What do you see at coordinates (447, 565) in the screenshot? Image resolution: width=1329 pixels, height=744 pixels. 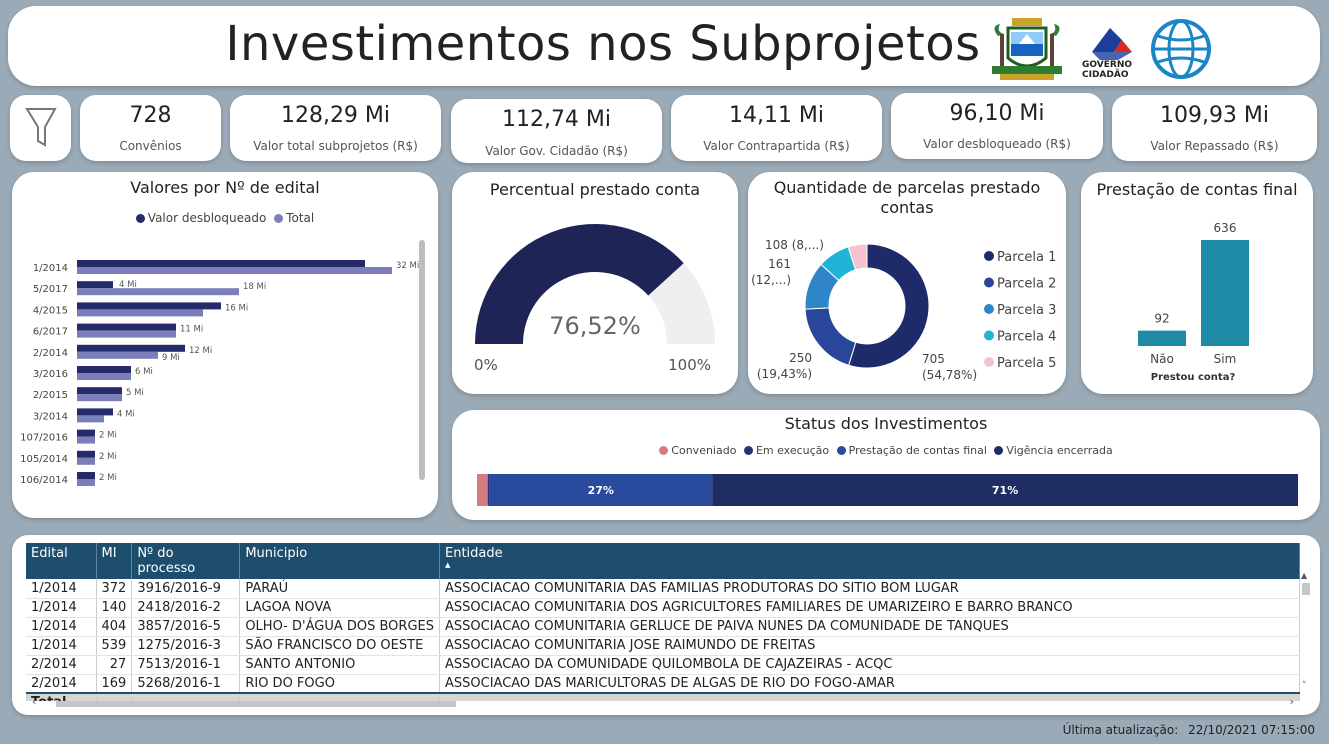 I see `sort-ascending-icon: ▲` at bounding box center [447, 565].